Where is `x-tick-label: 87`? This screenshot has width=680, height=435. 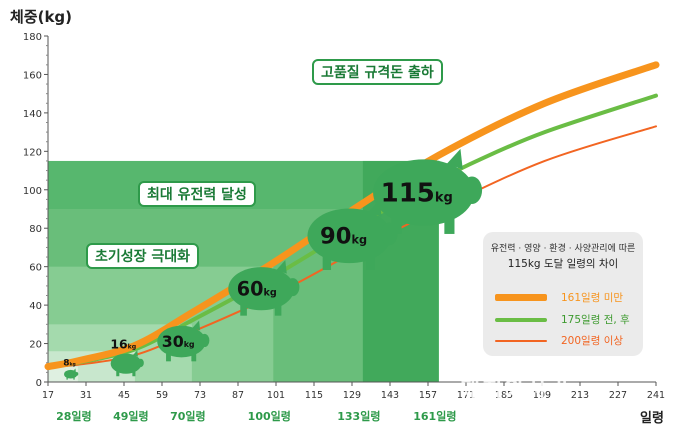
x-tick-label: 87 is located at coordinates (238, 395).